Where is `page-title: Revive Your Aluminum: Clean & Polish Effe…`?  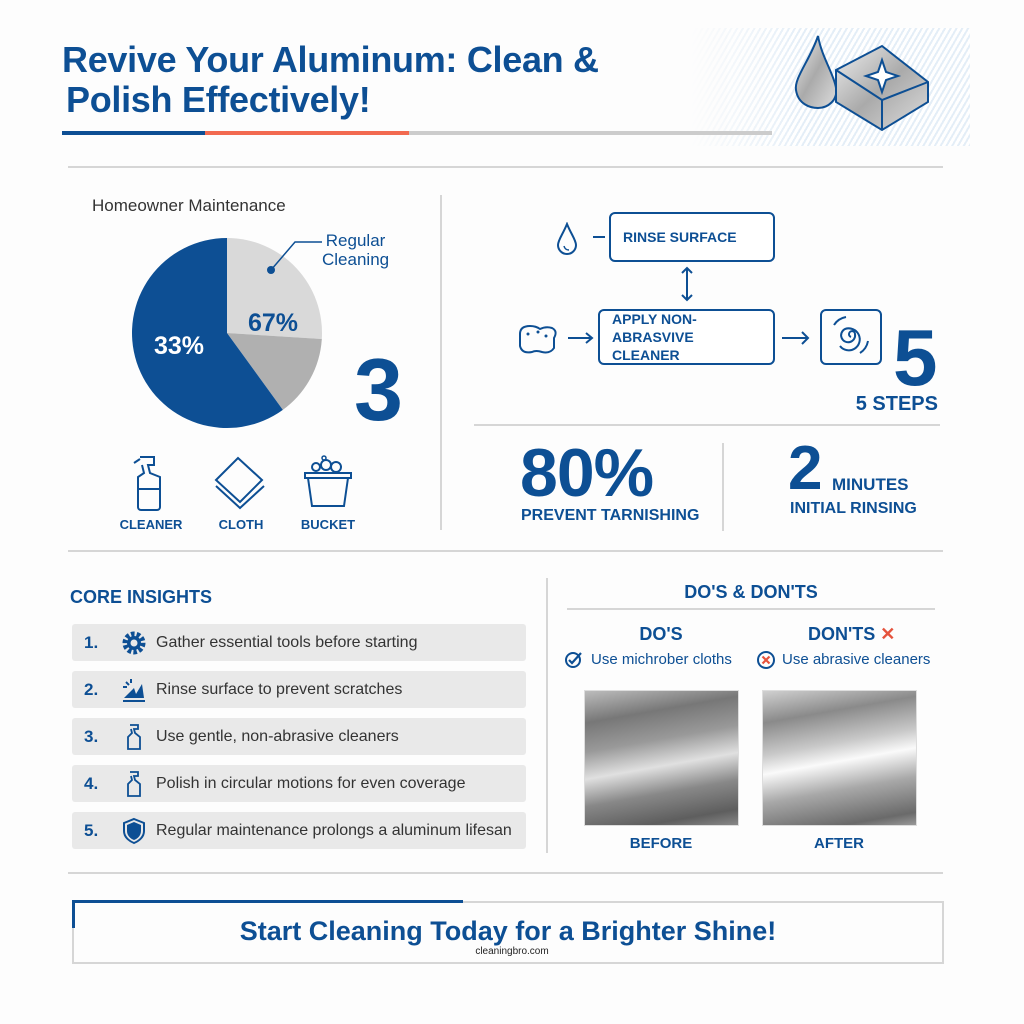 page-title: Revive Your Aluminum: Clean & Polish Effe… is located at coordinates (330, 79).